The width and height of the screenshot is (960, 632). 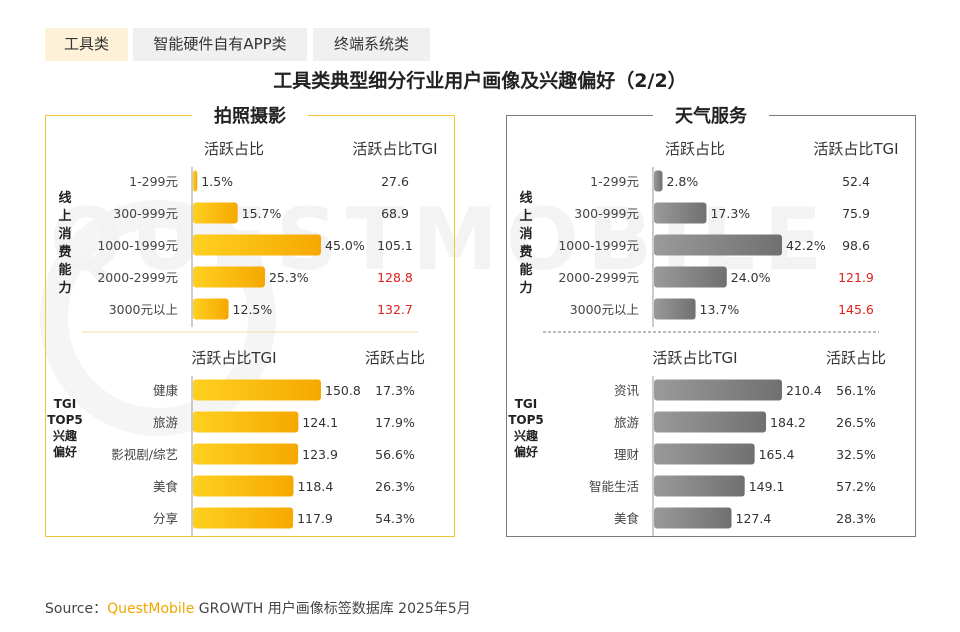 What do you see at coordinates (395, 213) in the screenshot?
I see `side-value: 68.9` at bounding box center [395, 213].